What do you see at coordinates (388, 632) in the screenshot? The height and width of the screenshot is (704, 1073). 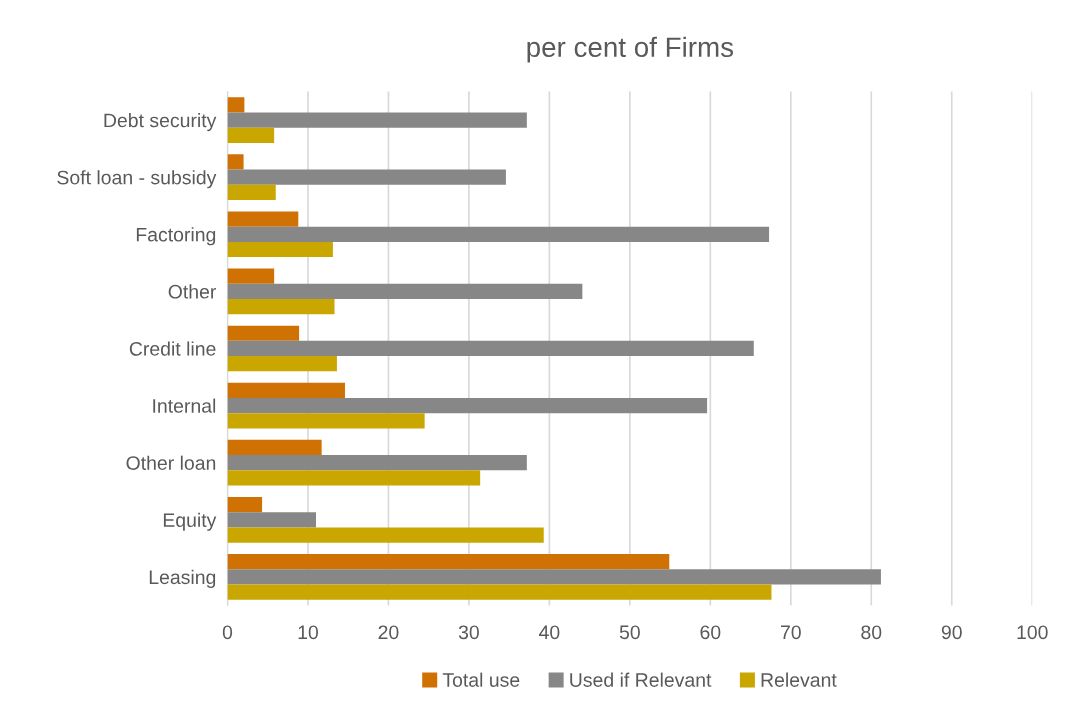 I see `x-tick-label: 20` at bounding box center [388, 632].